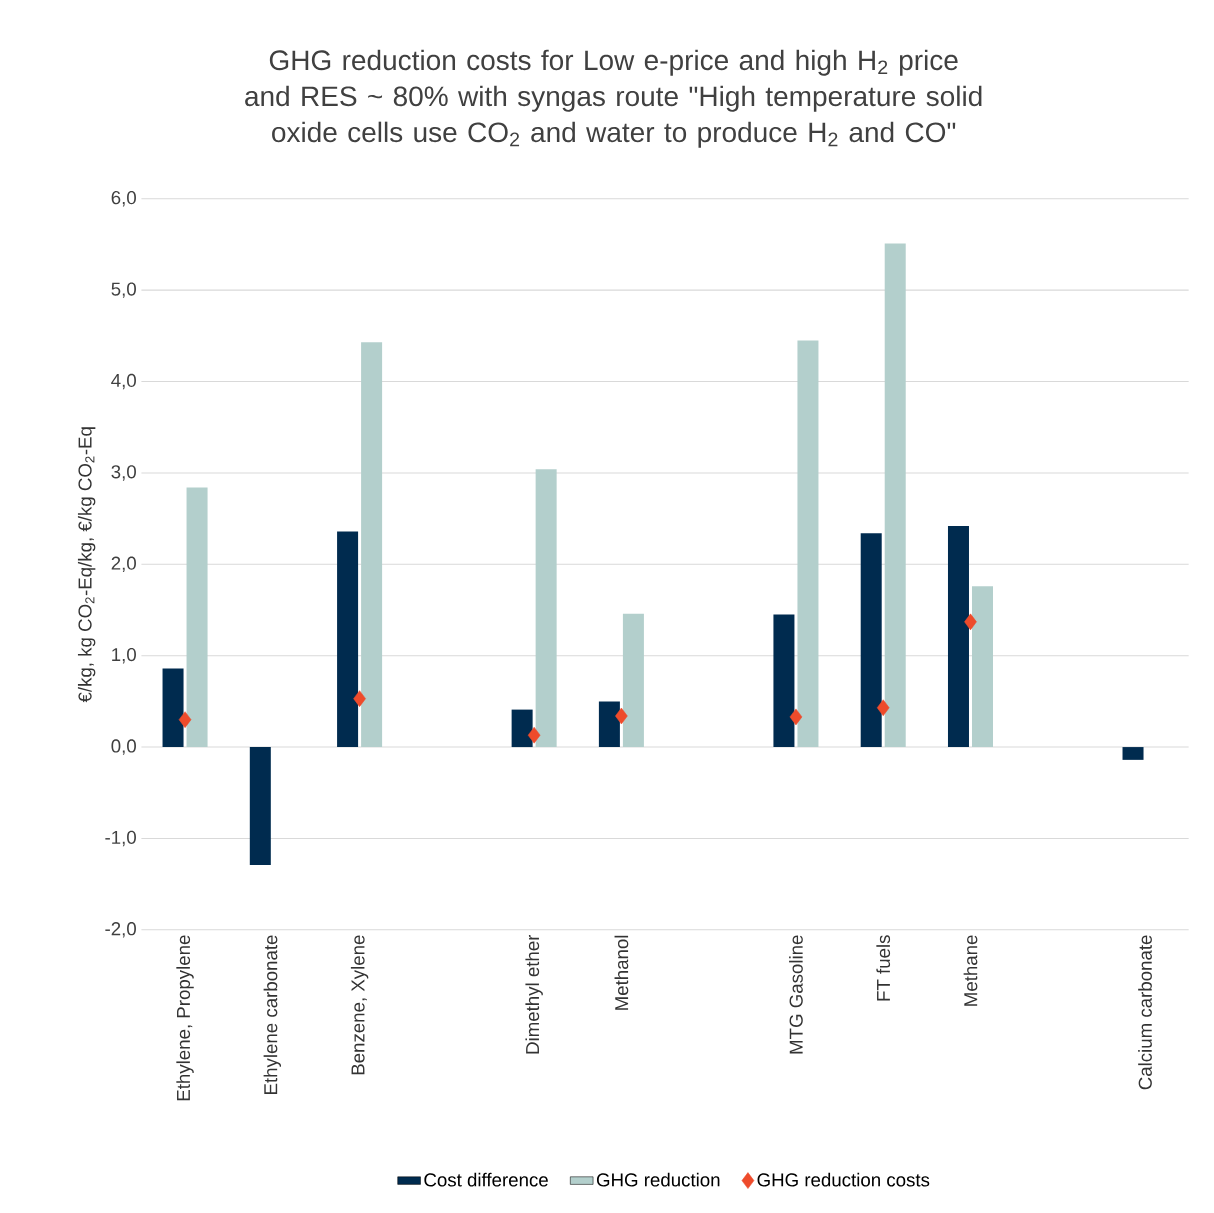 The width and height of the screenshot is (1214, 1213). What do you see at coordinates (124, 656) in the screenshot?
I see `y-tick-label: 1,0` at bounding box center [124, 656].